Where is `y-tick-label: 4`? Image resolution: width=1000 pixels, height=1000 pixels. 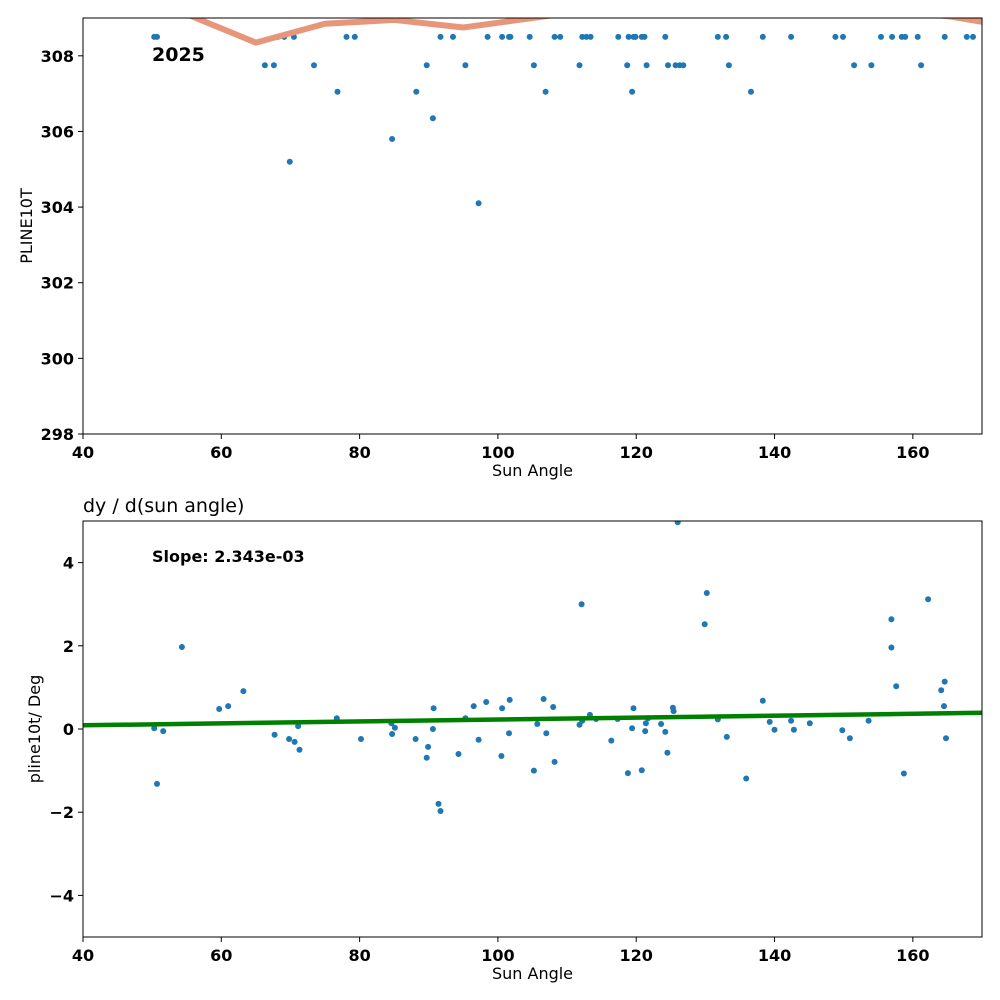
y-tick-label: 4 is located at coordinates (68, 563).